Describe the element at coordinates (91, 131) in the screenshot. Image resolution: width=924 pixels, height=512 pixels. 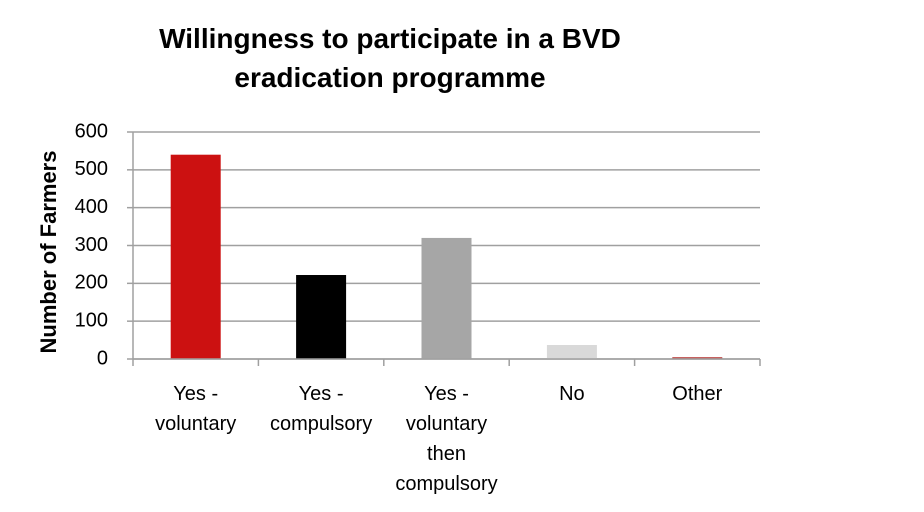
I see `y-tick-label: 600` at that location.